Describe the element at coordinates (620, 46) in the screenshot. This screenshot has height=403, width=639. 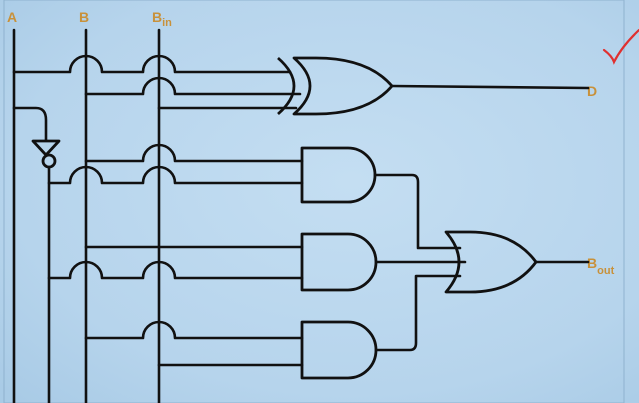
I see `red-check-mark` at that location.